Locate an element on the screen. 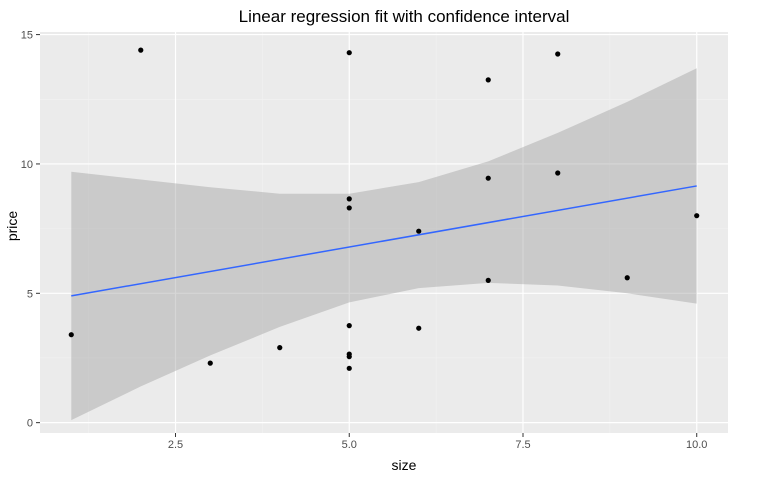 The image size is (768, 480). x-tick-label: 2.5 is located at coordinates (175, 445).